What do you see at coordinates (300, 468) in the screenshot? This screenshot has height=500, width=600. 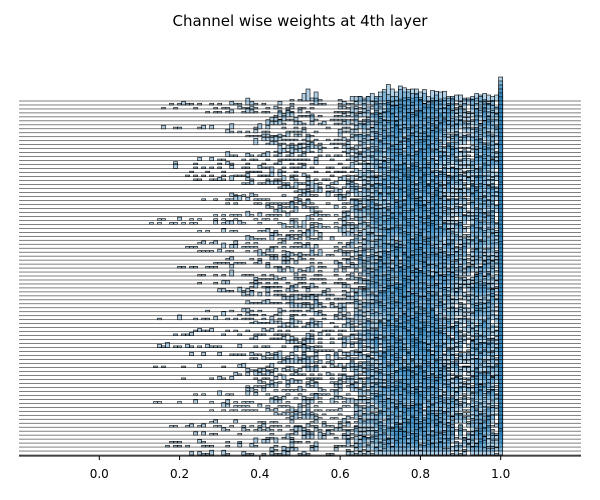 I see `x-ticks: 0.0 0.2 0.4 0.6 0.8 1.0` at bounding box center [300, 468].